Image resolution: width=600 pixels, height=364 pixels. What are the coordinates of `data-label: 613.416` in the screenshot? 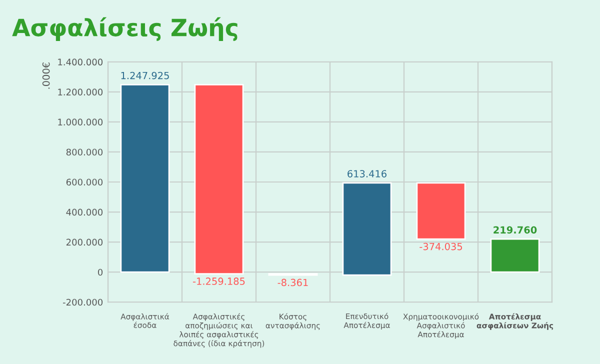 It's located at (367, 174).